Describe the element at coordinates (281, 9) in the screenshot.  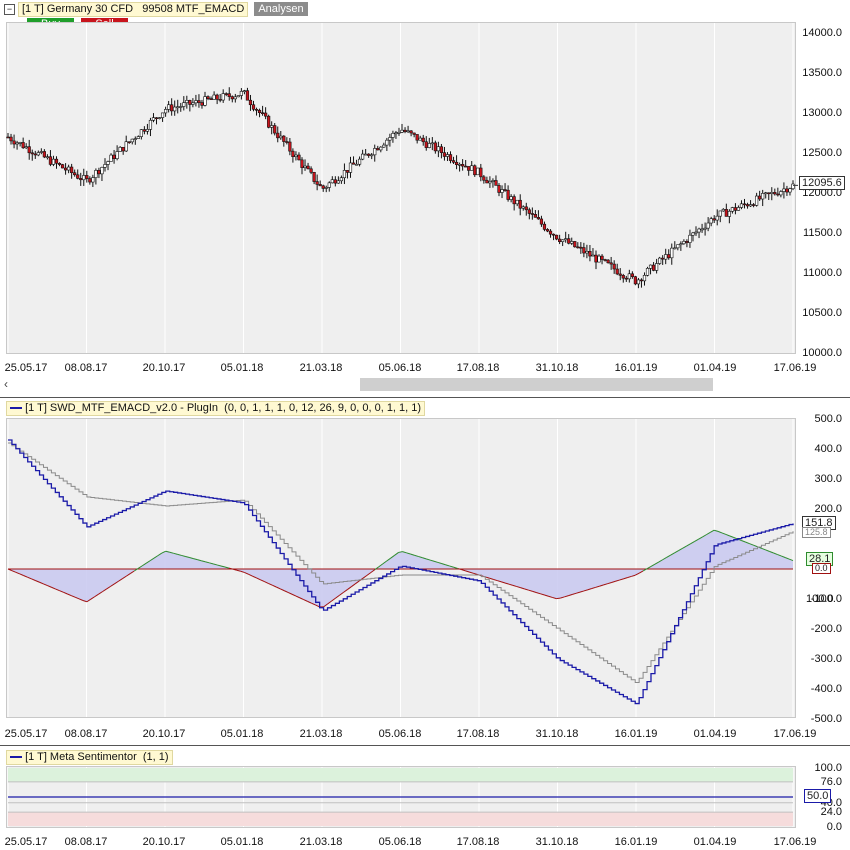
I see `analysen-button: Analysen` at that location.